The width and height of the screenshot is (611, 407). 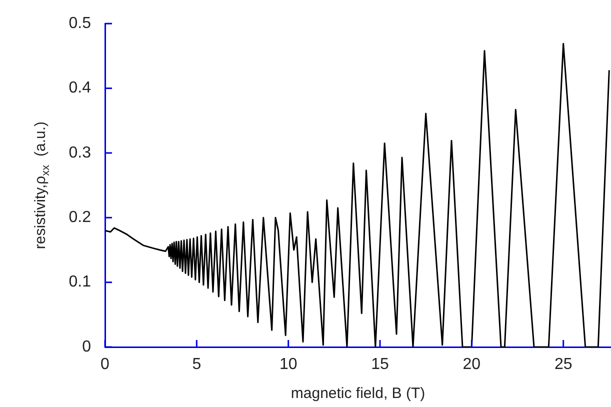 I want to click on y-axis-title: resistivity,ρxx (a.u.), so click(x=42, y=185).